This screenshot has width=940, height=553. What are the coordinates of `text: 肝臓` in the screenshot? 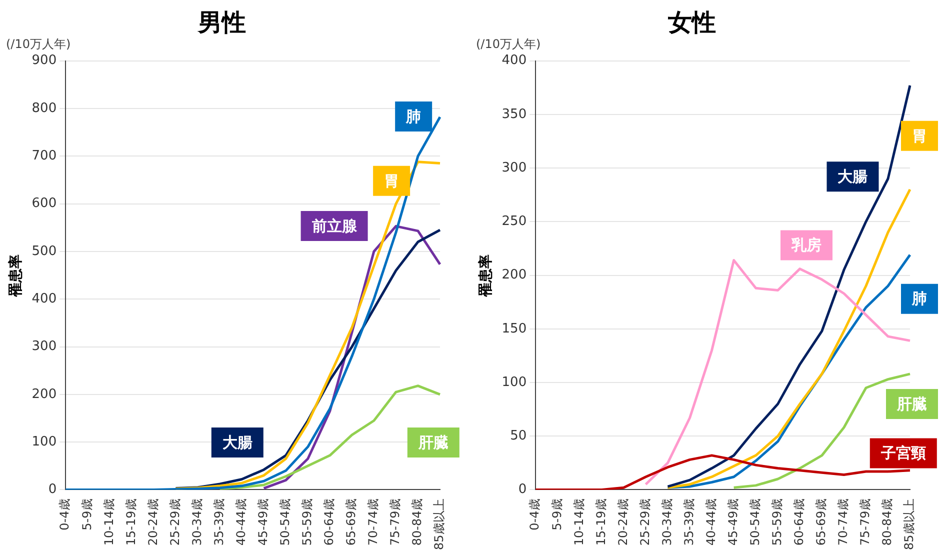 It's located at (432, 442).